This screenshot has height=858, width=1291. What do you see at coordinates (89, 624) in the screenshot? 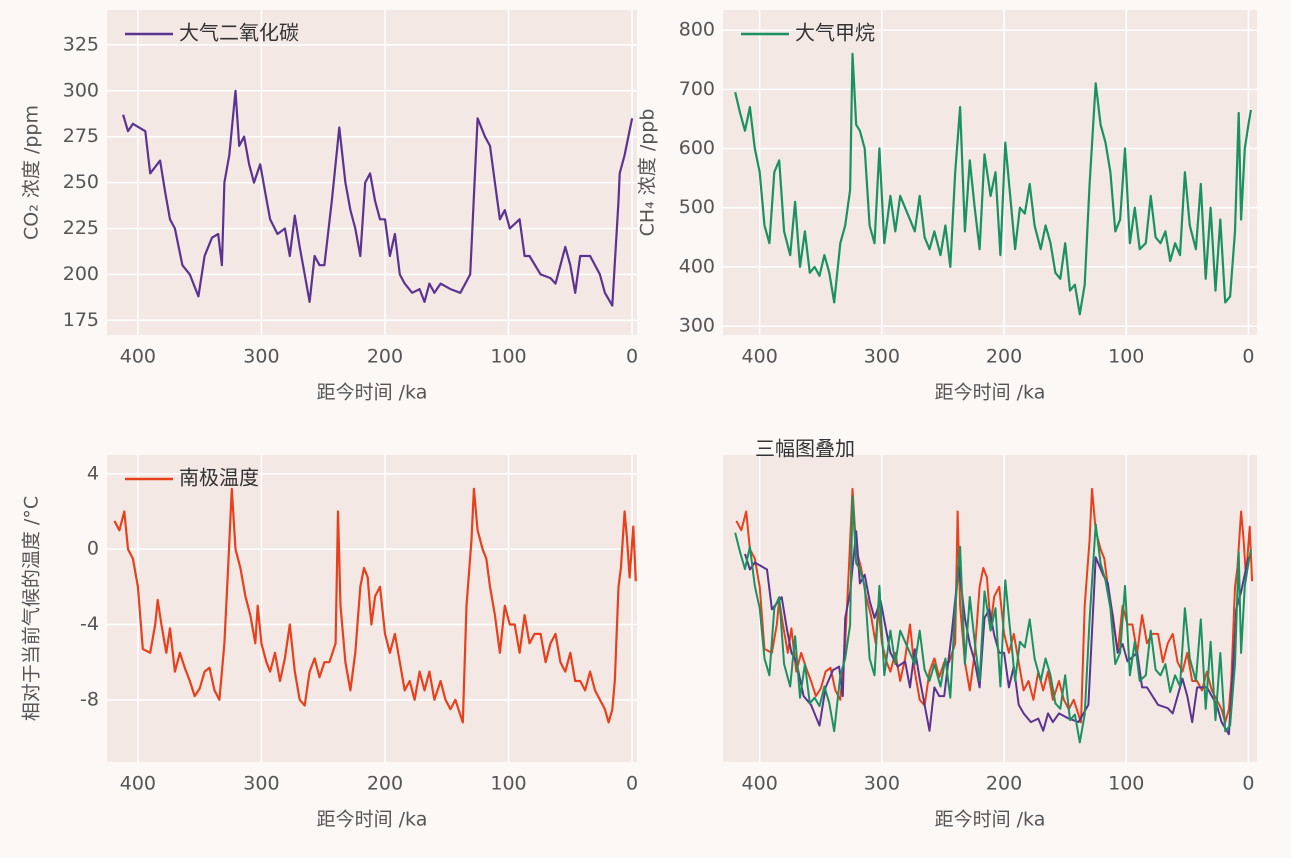
I see `y-tick-label: -4` at bounding box center [89, 624].